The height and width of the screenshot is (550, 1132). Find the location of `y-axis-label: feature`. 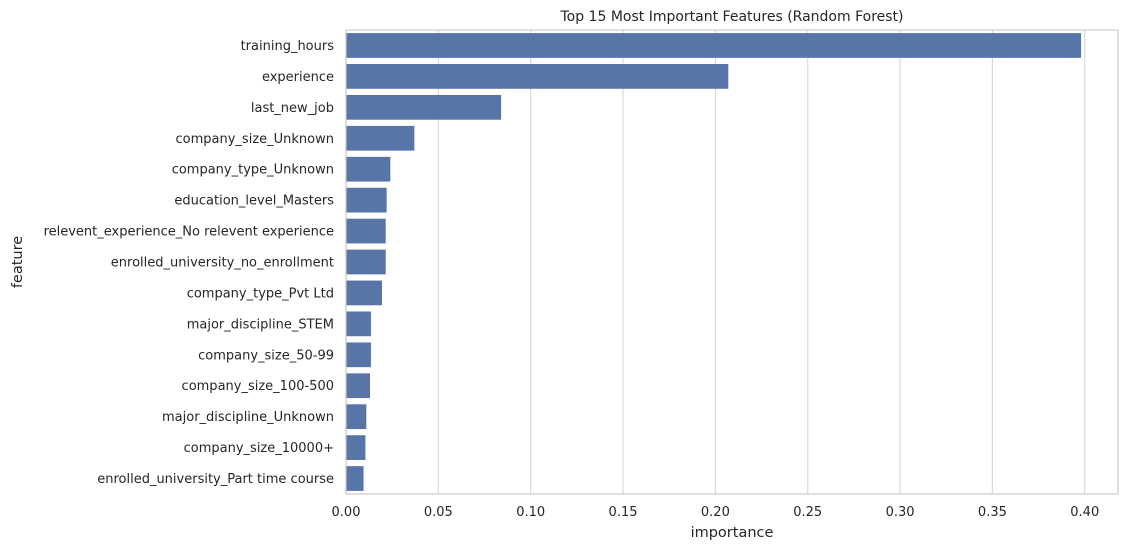

y-axis-label: feature is located at coordinates (18, 262).